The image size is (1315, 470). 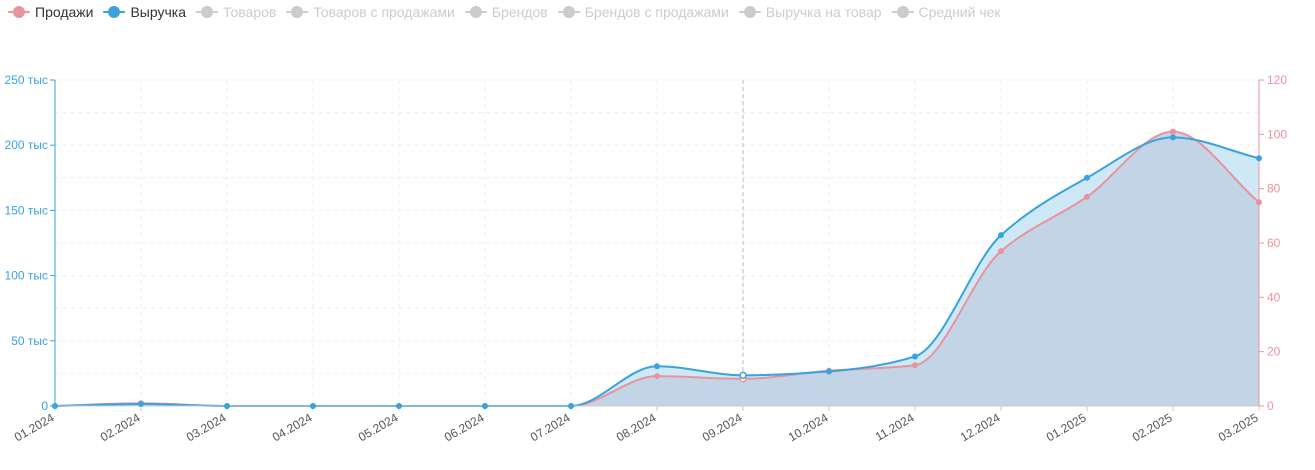 I want to click on x-axis-tick-label: 03.2025, so click(x=1238, y=427).